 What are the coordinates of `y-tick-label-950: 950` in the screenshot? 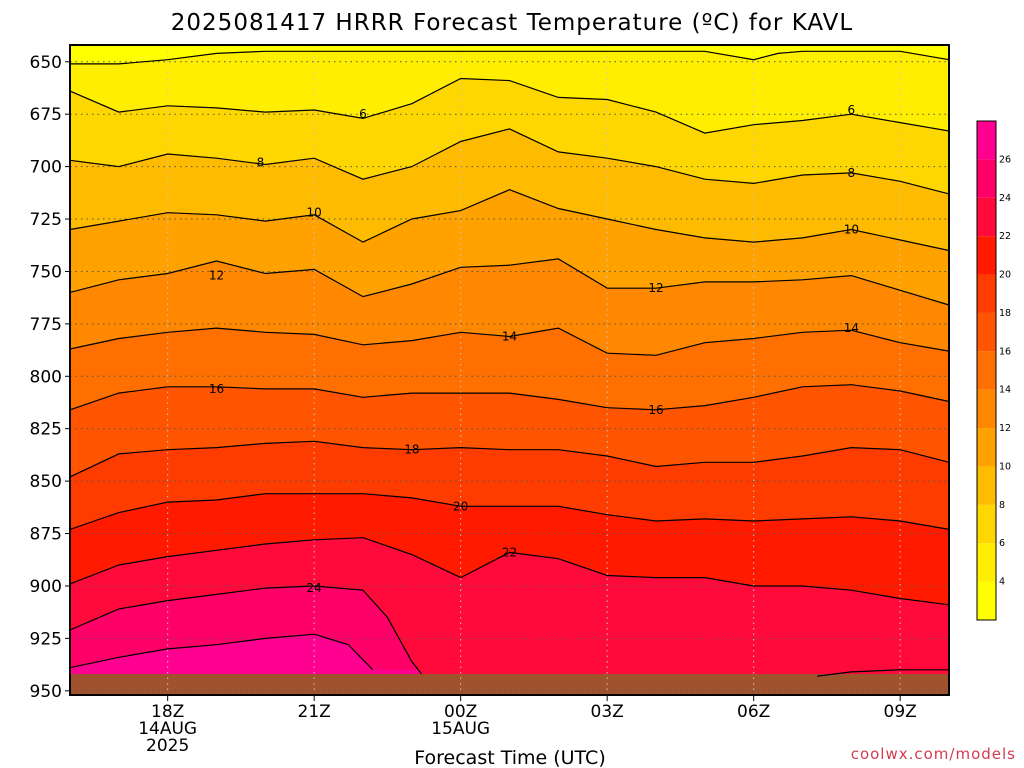 It's located at (46, 692).